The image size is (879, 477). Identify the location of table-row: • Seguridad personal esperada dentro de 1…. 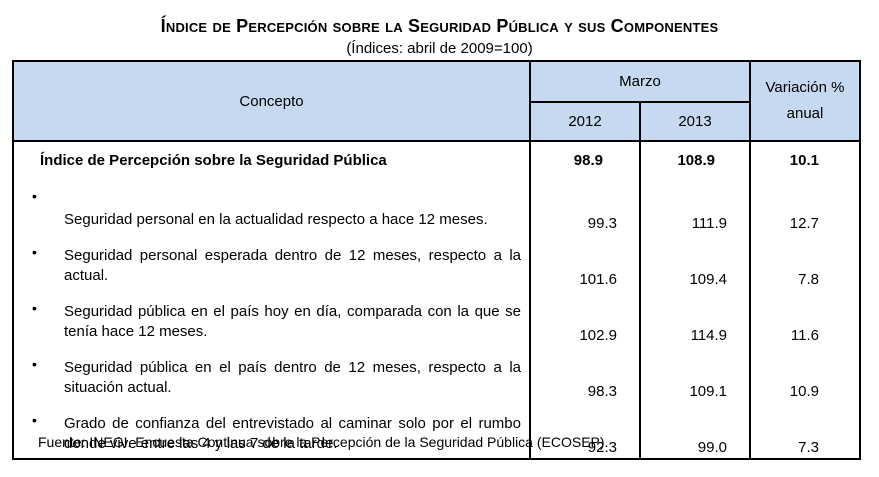
(436, 262).